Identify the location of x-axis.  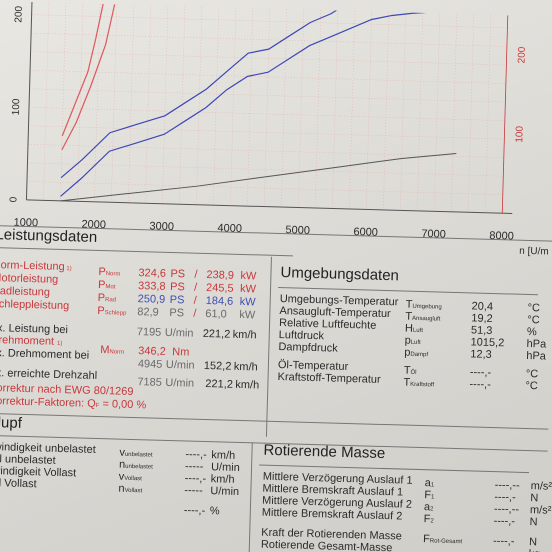
(269, 207).